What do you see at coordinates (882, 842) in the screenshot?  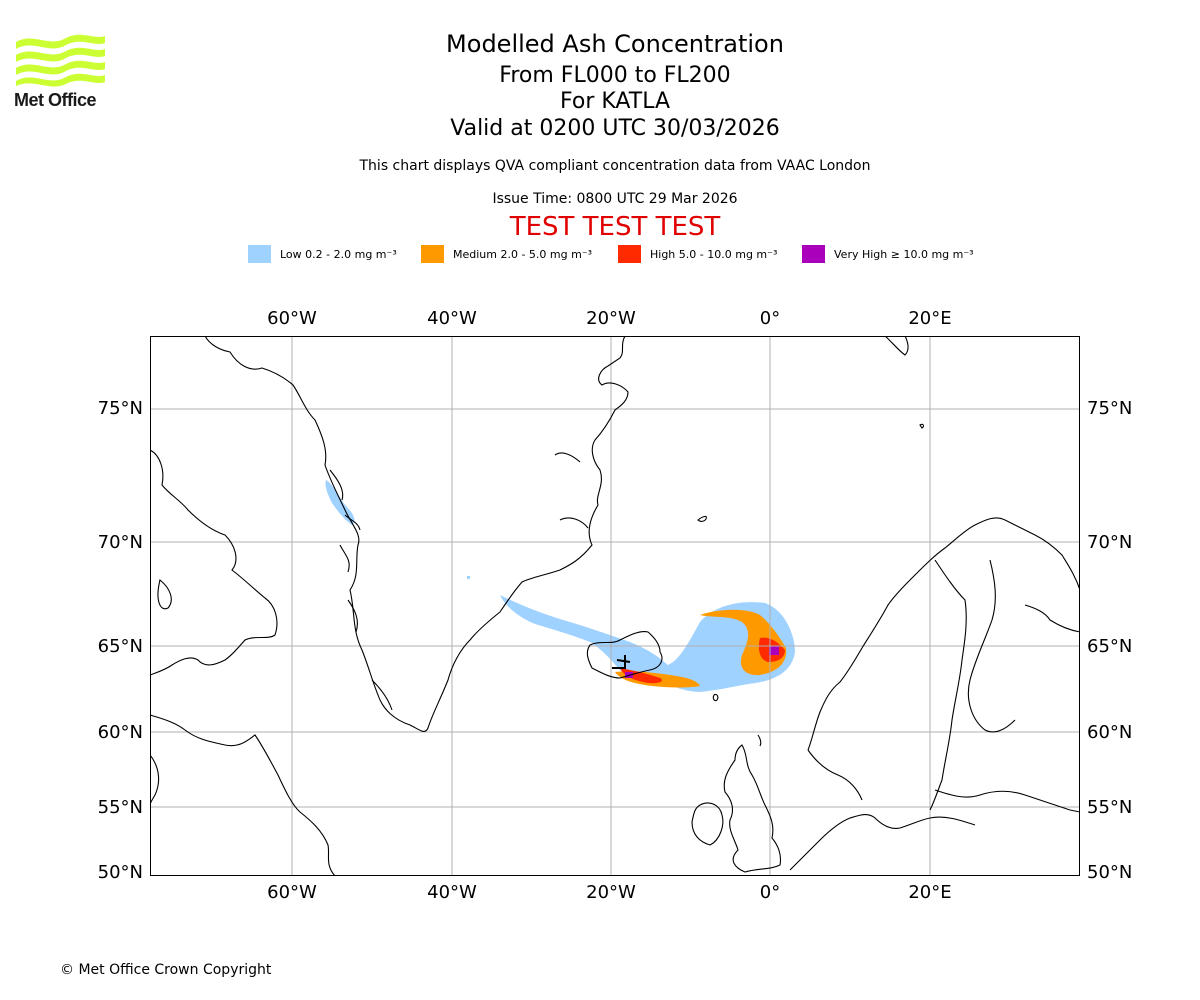 I see `continent-coast` at bounding box center [882, 842].